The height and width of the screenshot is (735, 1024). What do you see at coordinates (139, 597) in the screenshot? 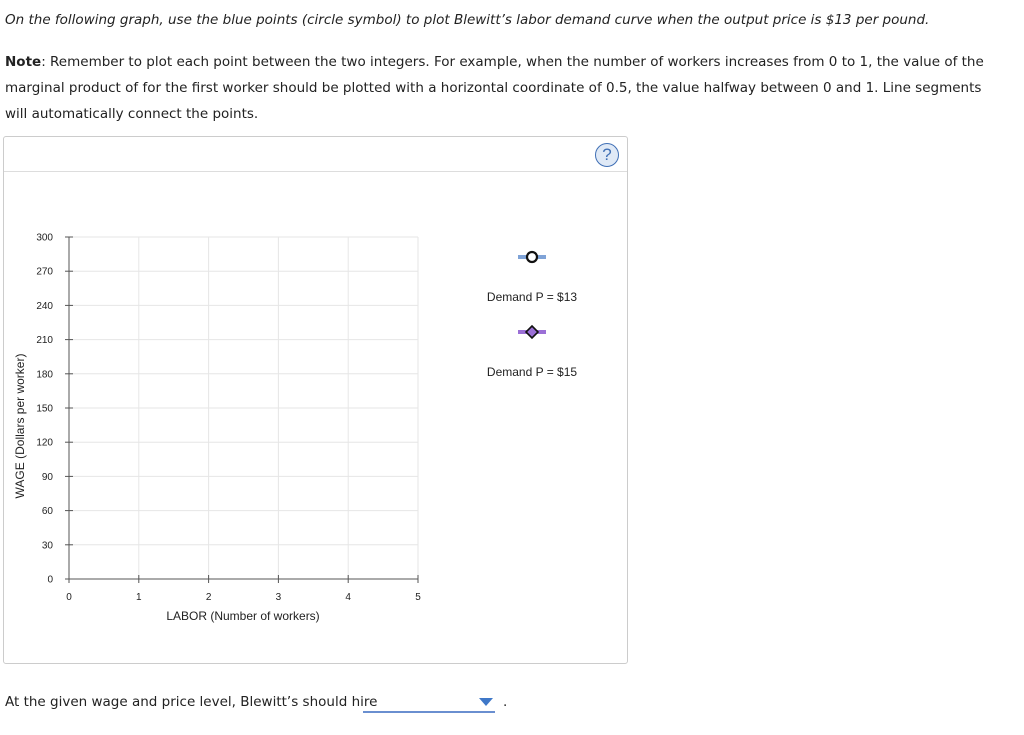
I see `x-tick-label: 1` at bounding box center [139, 597].